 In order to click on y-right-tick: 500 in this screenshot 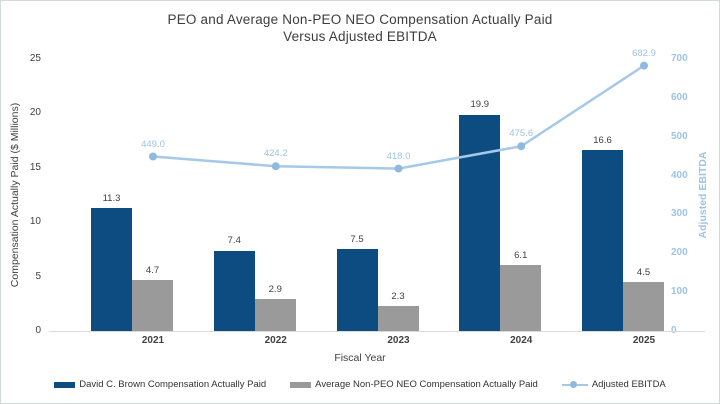, I will do `click(679, 136)`.